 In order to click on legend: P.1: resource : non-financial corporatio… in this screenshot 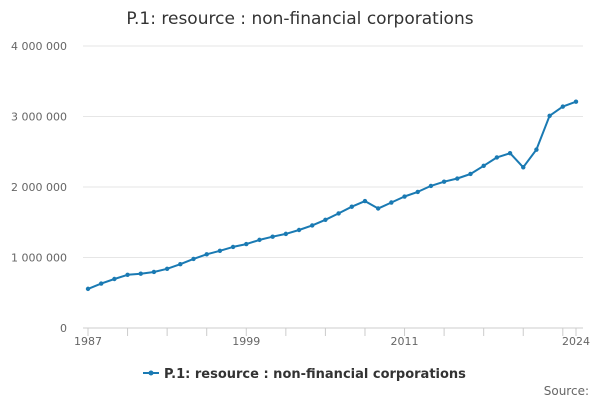, I will do `click(304, 374)`.